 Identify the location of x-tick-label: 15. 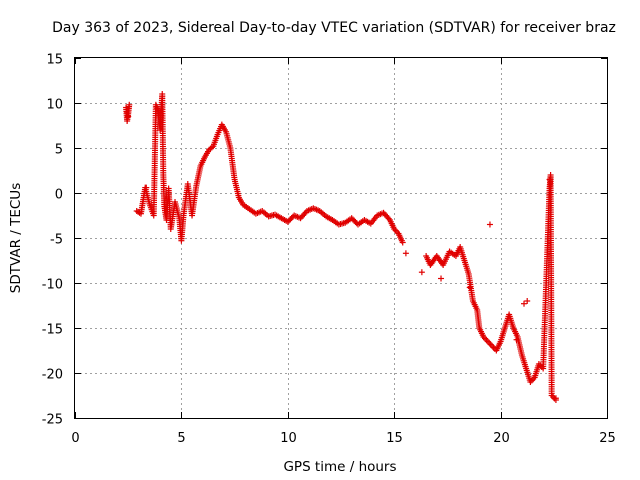
(394, 438).